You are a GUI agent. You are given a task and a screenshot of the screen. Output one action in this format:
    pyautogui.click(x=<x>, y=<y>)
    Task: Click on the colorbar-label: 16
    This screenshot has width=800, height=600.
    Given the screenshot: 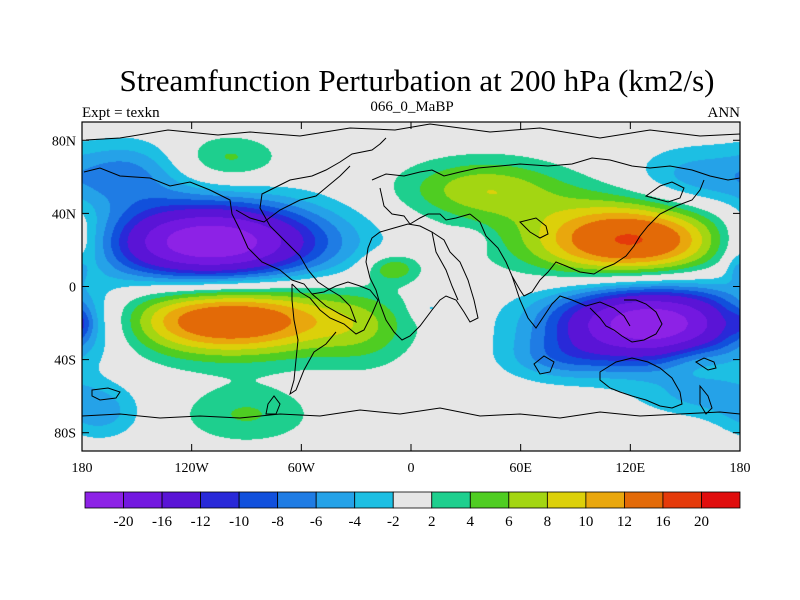 What is the action you would take?
    pyautogui.click(x=663, y=522)
    